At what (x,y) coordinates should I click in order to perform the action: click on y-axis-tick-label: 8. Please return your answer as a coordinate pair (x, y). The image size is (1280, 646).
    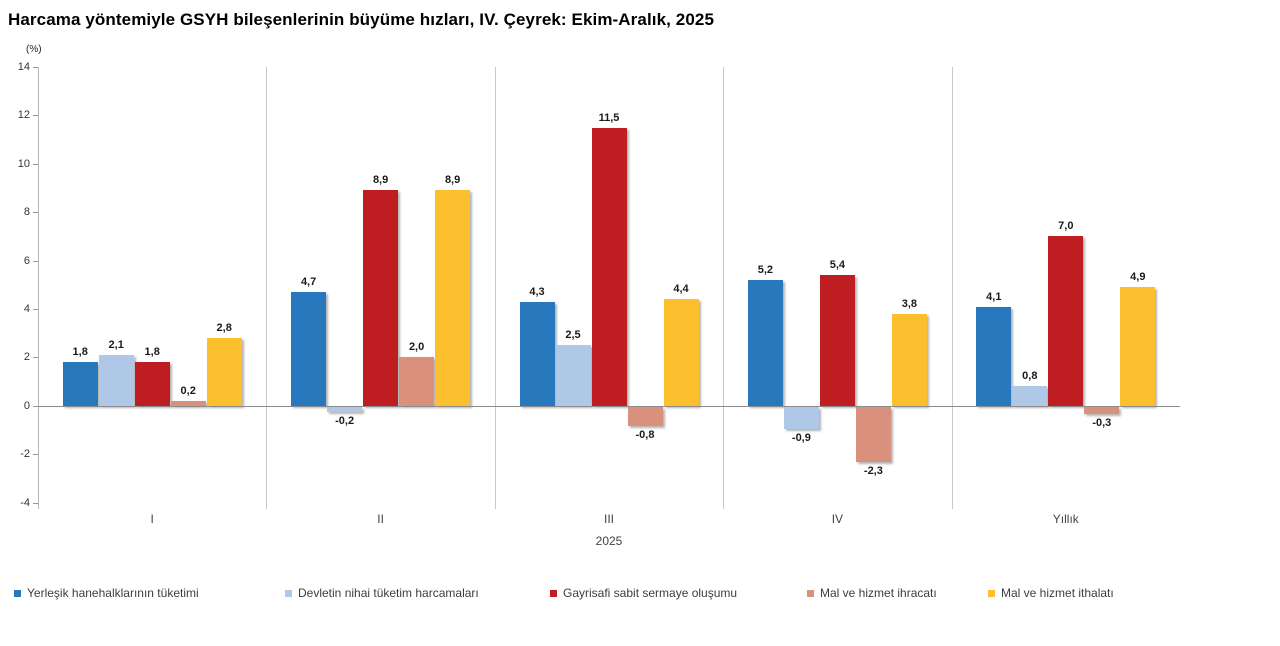
    Looking at the image, I should click on (26, 212).